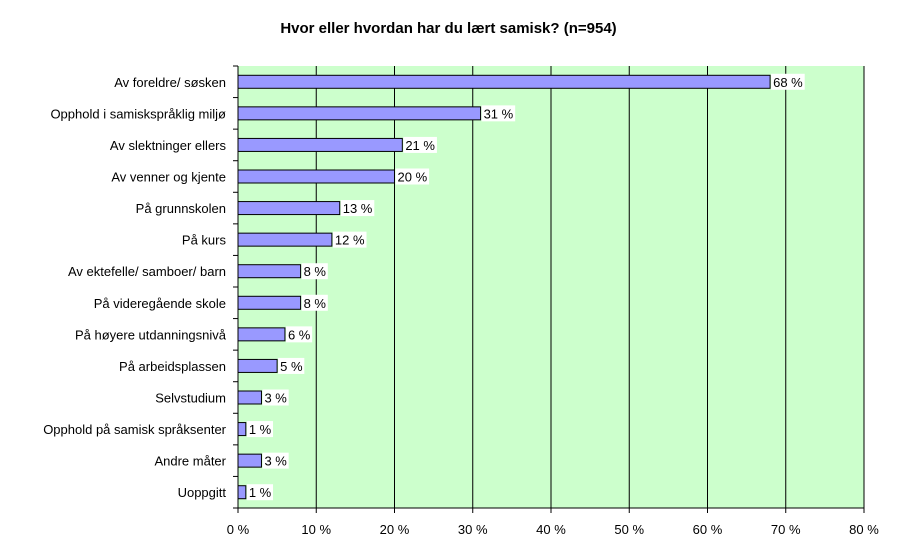 The width and height of the screenshot is (897, 558). Describe the element at coordinates (316, 529) in the screenshot. I see `x-tick-label: 10 %` at that location.